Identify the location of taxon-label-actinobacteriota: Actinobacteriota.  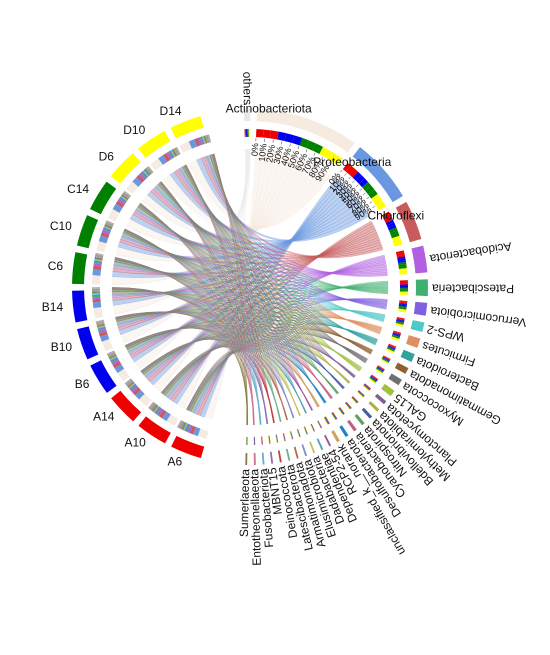
(269, 109).